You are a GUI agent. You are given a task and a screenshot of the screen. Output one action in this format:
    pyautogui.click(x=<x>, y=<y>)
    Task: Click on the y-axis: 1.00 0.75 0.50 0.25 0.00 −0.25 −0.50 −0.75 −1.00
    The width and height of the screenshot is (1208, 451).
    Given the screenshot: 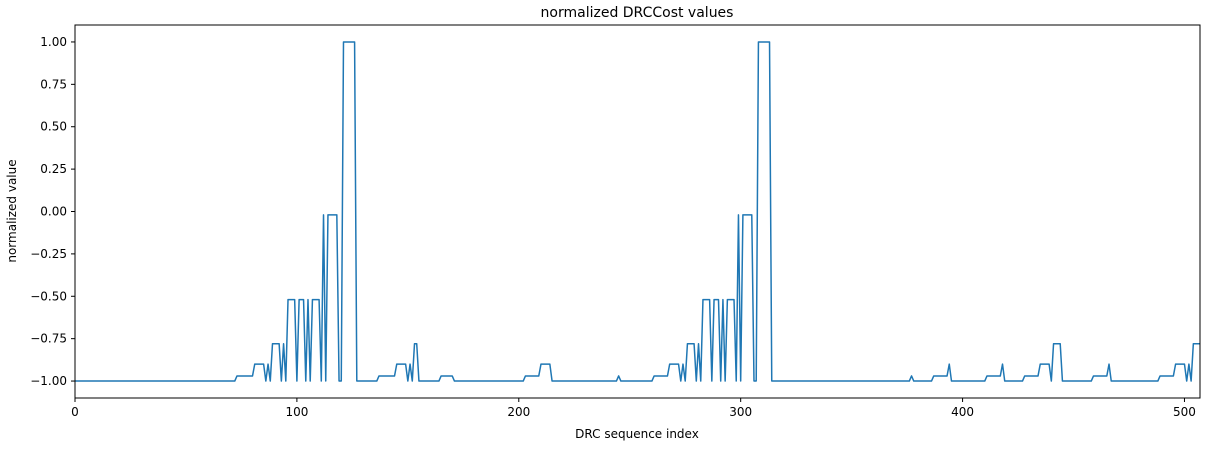 What is the action you would take?
    pyautogui.click(x=52, y=211)
    